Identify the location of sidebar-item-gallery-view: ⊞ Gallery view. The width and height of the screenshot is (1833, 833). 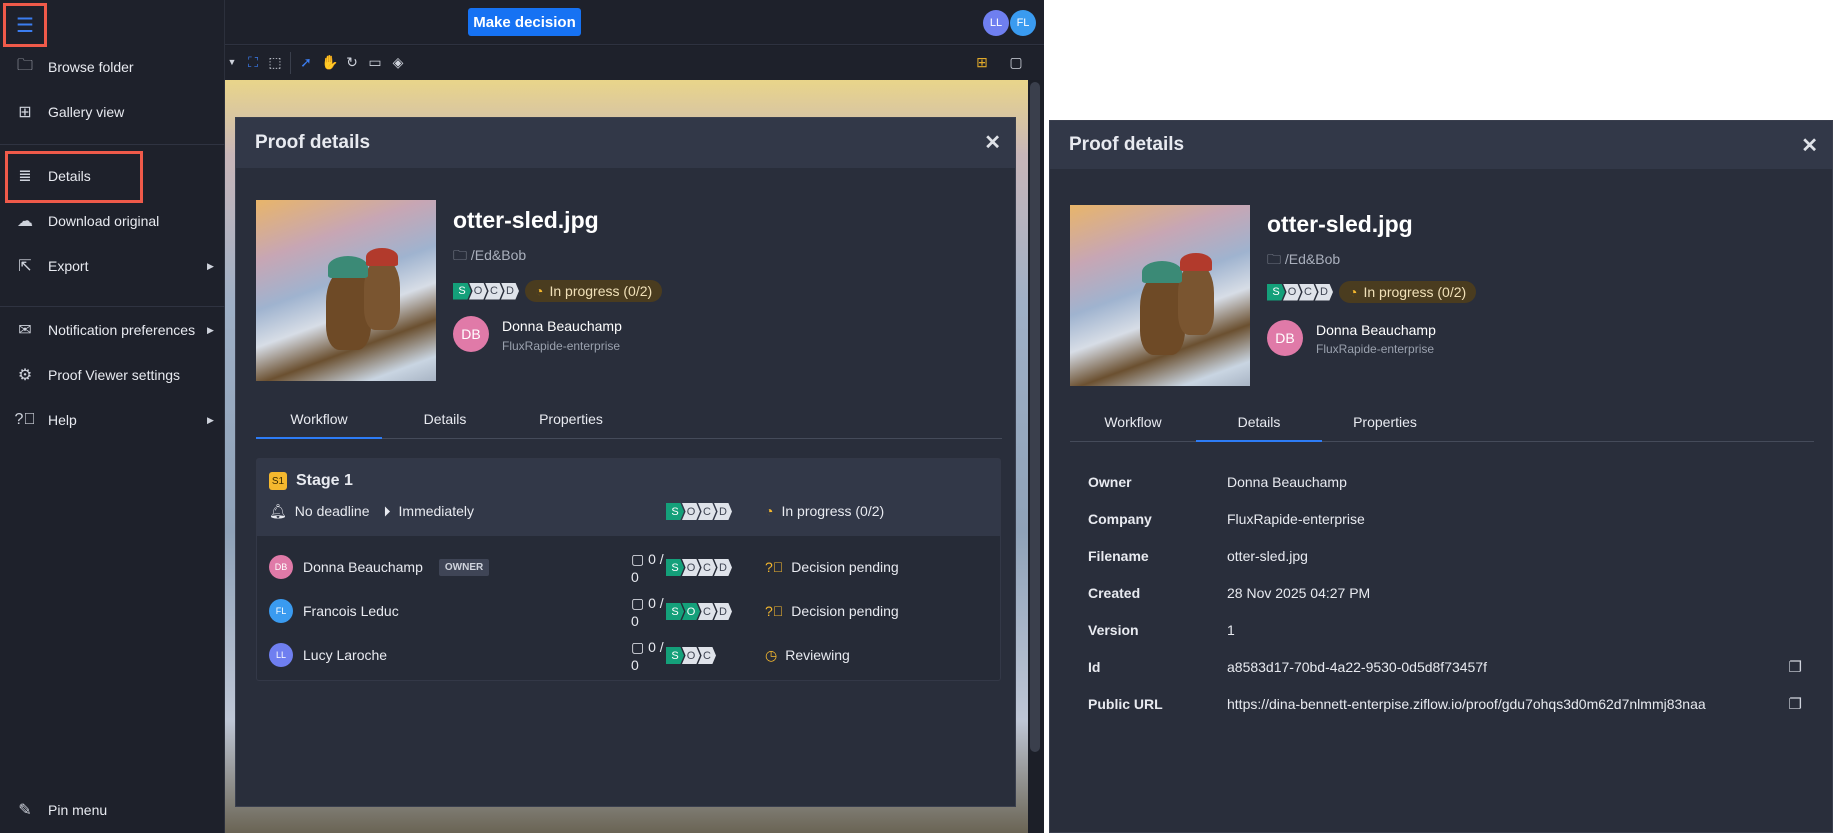
(112, 112).